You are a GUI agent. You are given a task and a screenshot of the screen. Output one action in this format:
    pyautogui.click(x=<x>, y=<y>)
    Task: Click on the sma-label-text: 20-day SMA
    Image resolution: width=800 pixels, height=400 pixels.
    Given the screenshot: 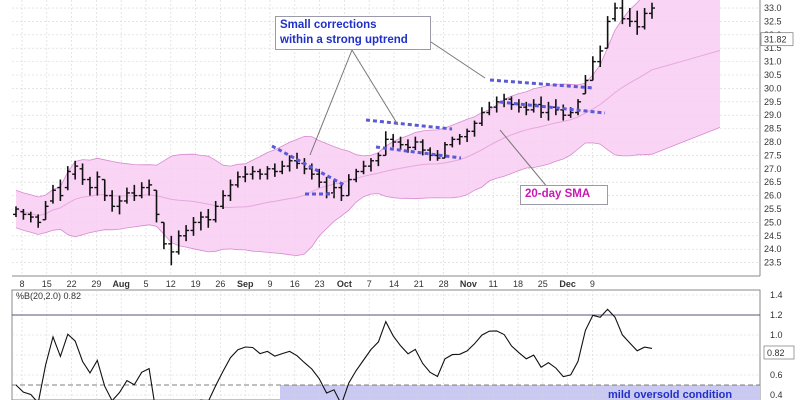 What is the action you would take?
    pyautogui.click(x=558, y=194)
    